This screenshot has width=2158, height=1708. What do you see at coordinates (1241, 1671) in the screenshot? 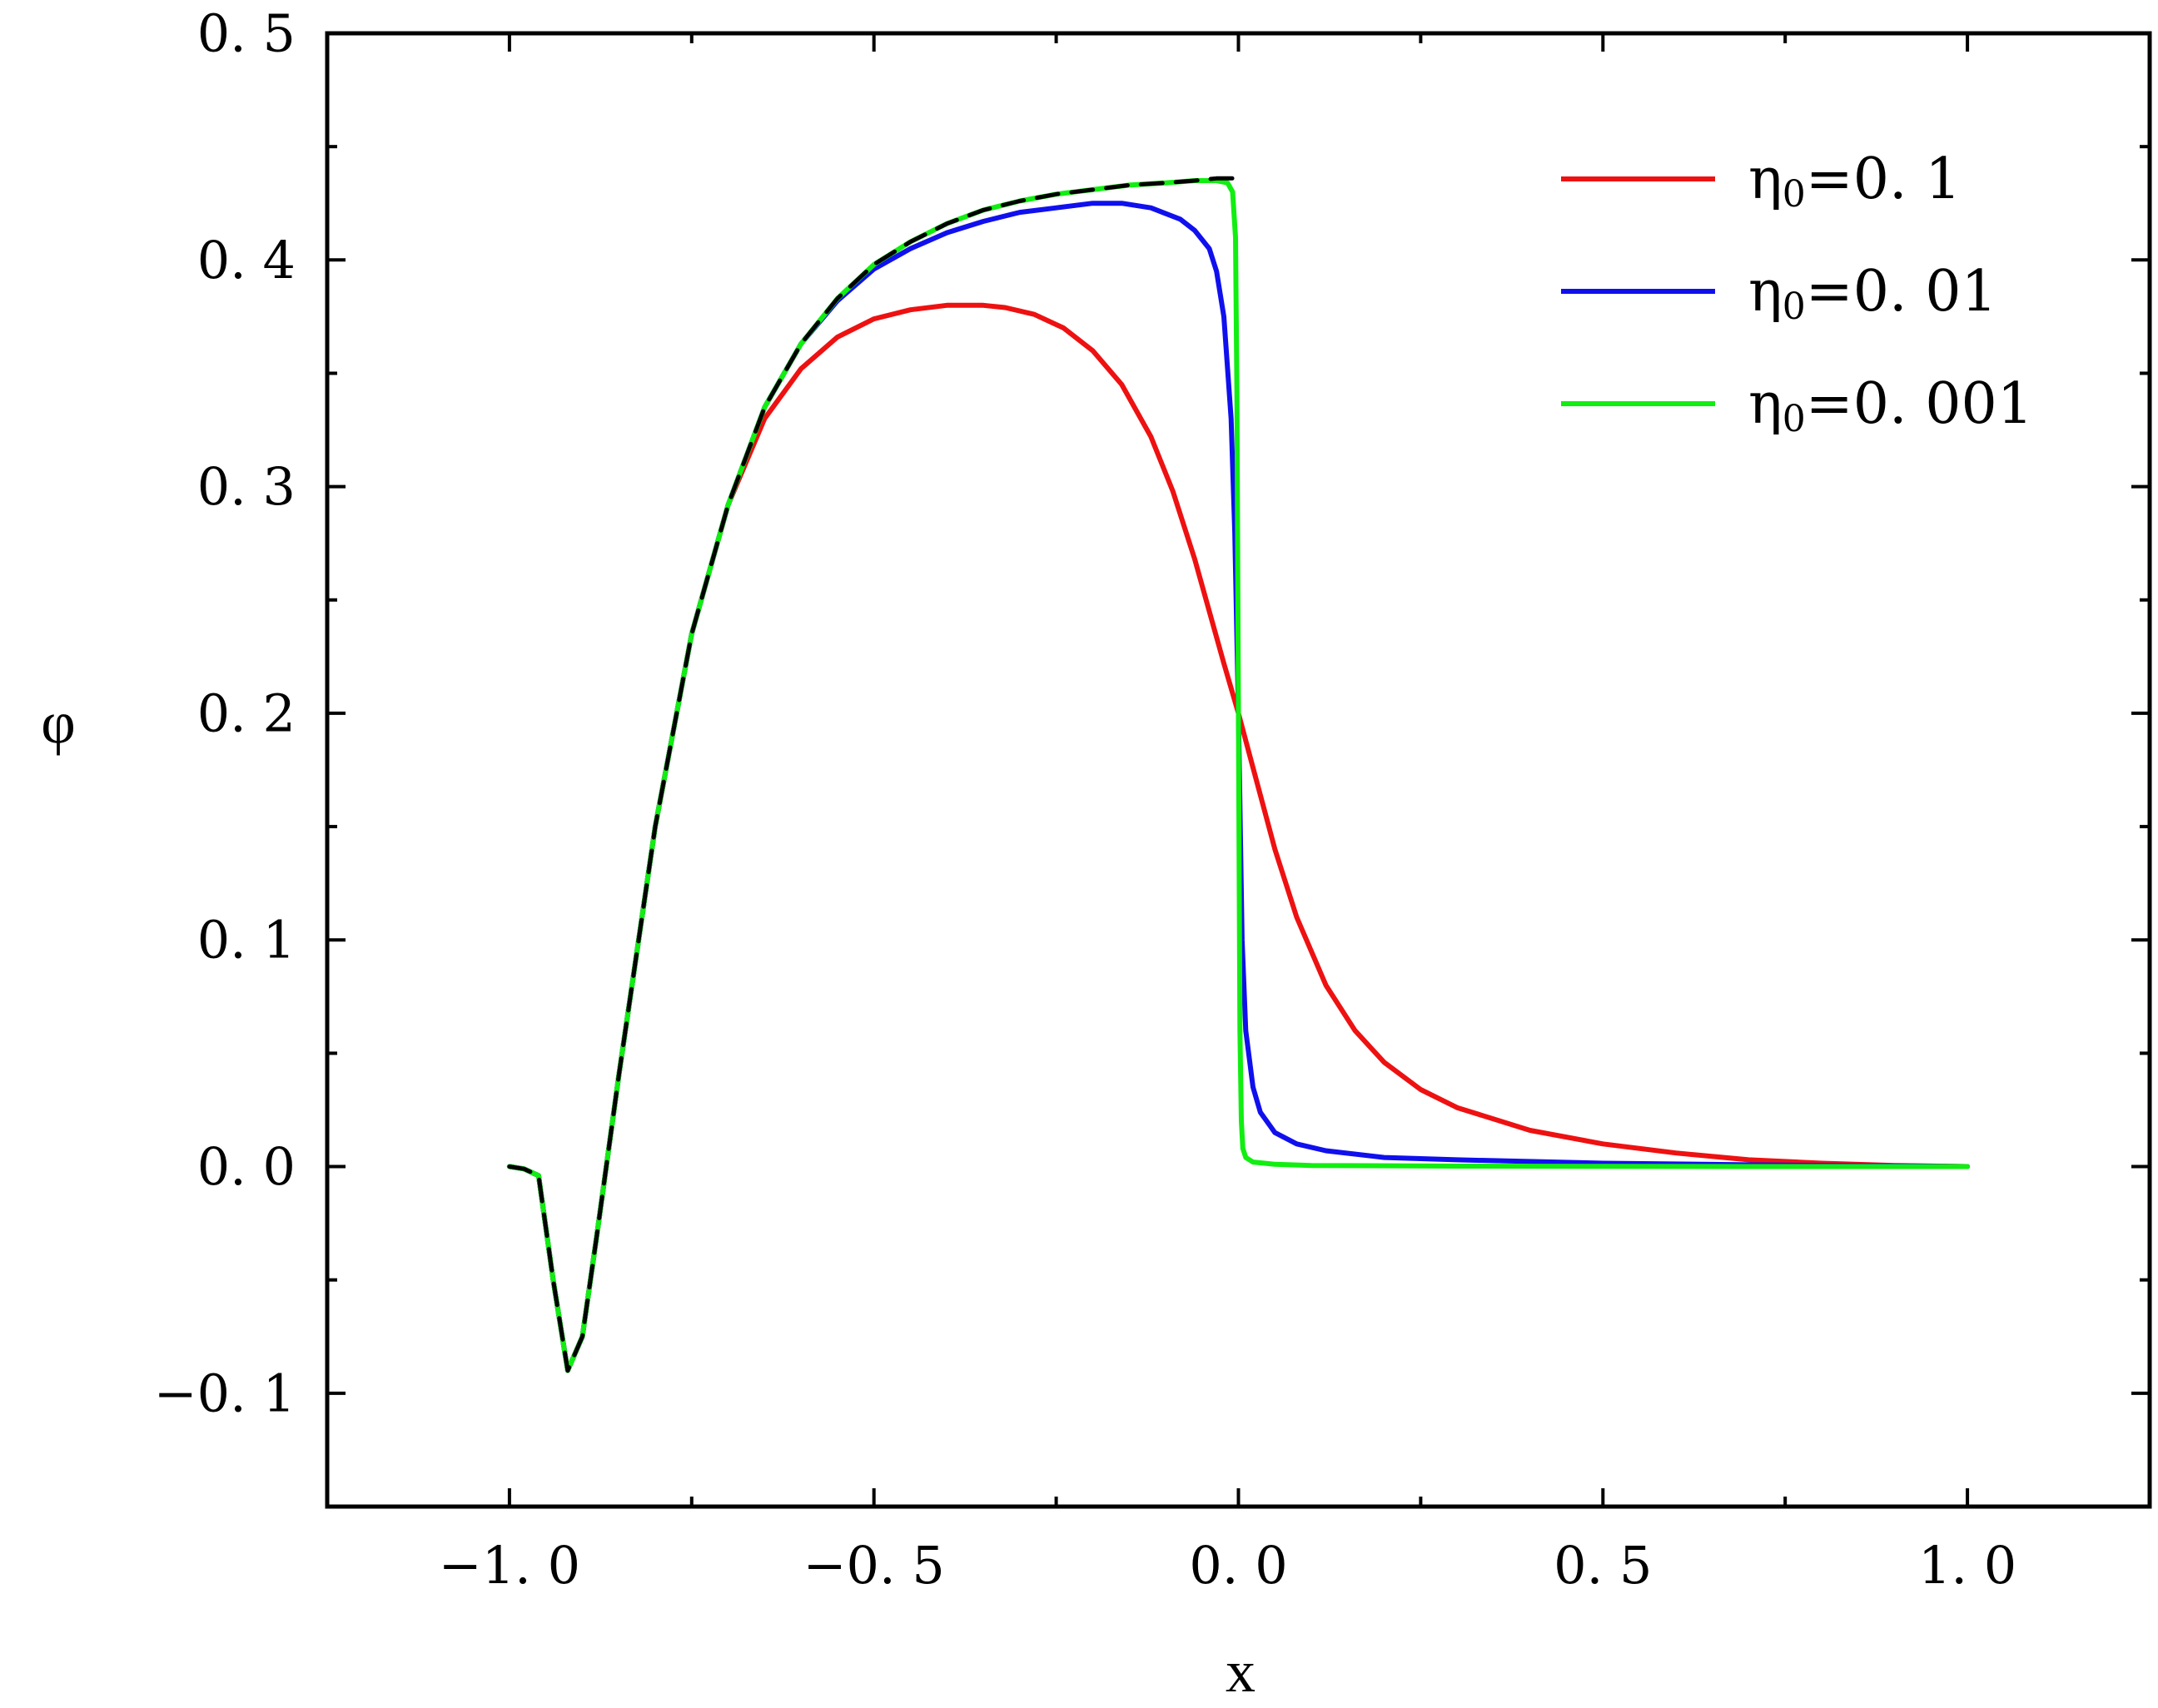
I see `x-axis-title: x` at bounding box center [1241, 1671].